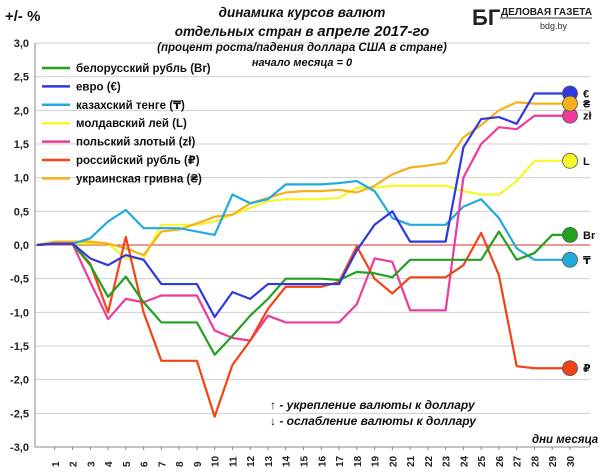 This screenshot has height=476, width=600. I want to click on legend-entry: белорусский рубль (Br), so click(143, 69).